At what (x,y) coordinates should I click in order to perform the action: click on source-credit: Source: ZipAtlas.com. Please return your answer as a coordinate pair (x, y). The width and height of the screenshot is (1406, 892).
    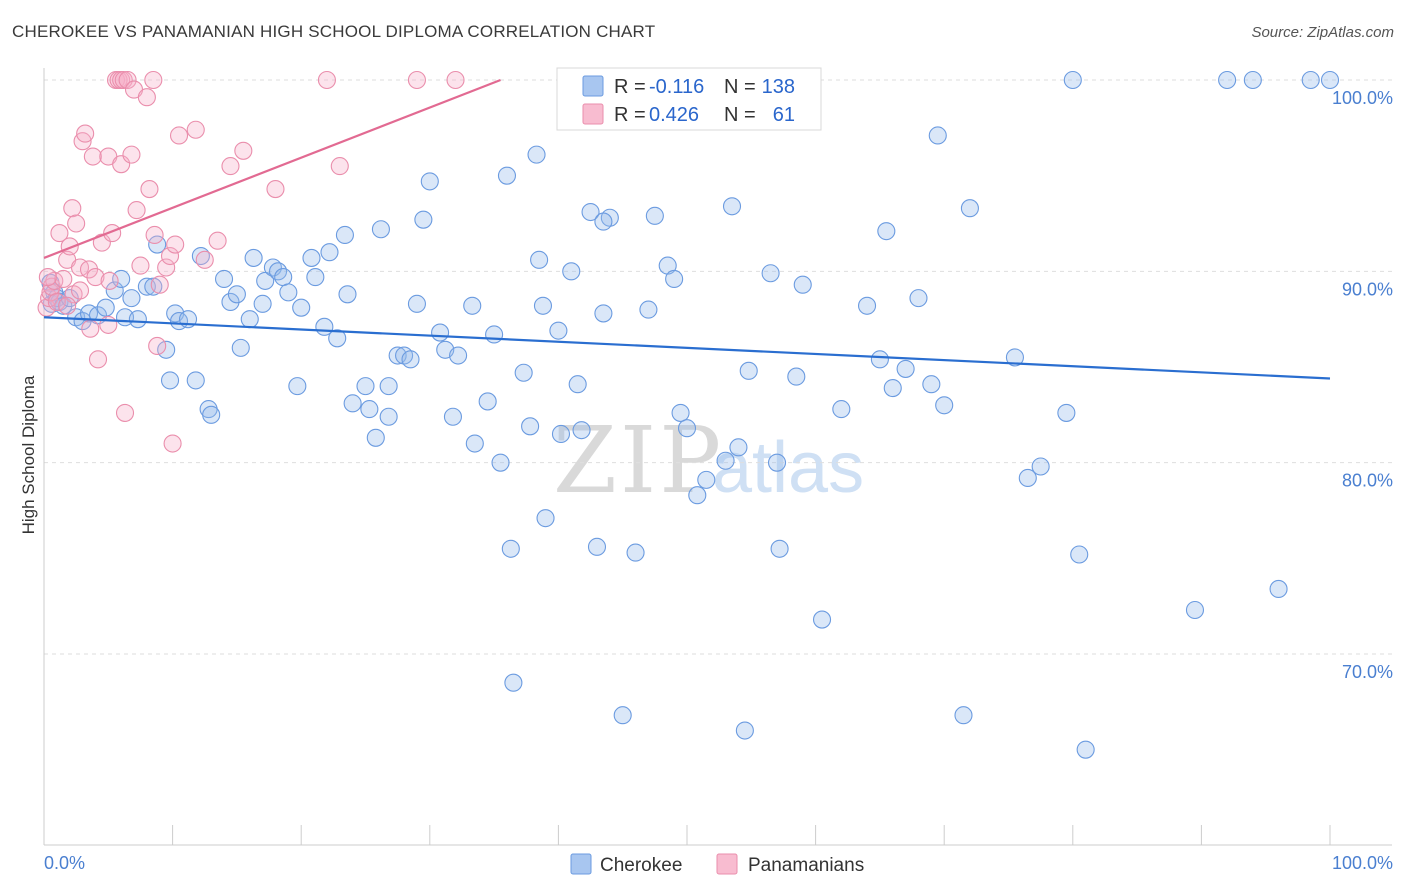
    Looking at the image, I should click on (1322, 32).